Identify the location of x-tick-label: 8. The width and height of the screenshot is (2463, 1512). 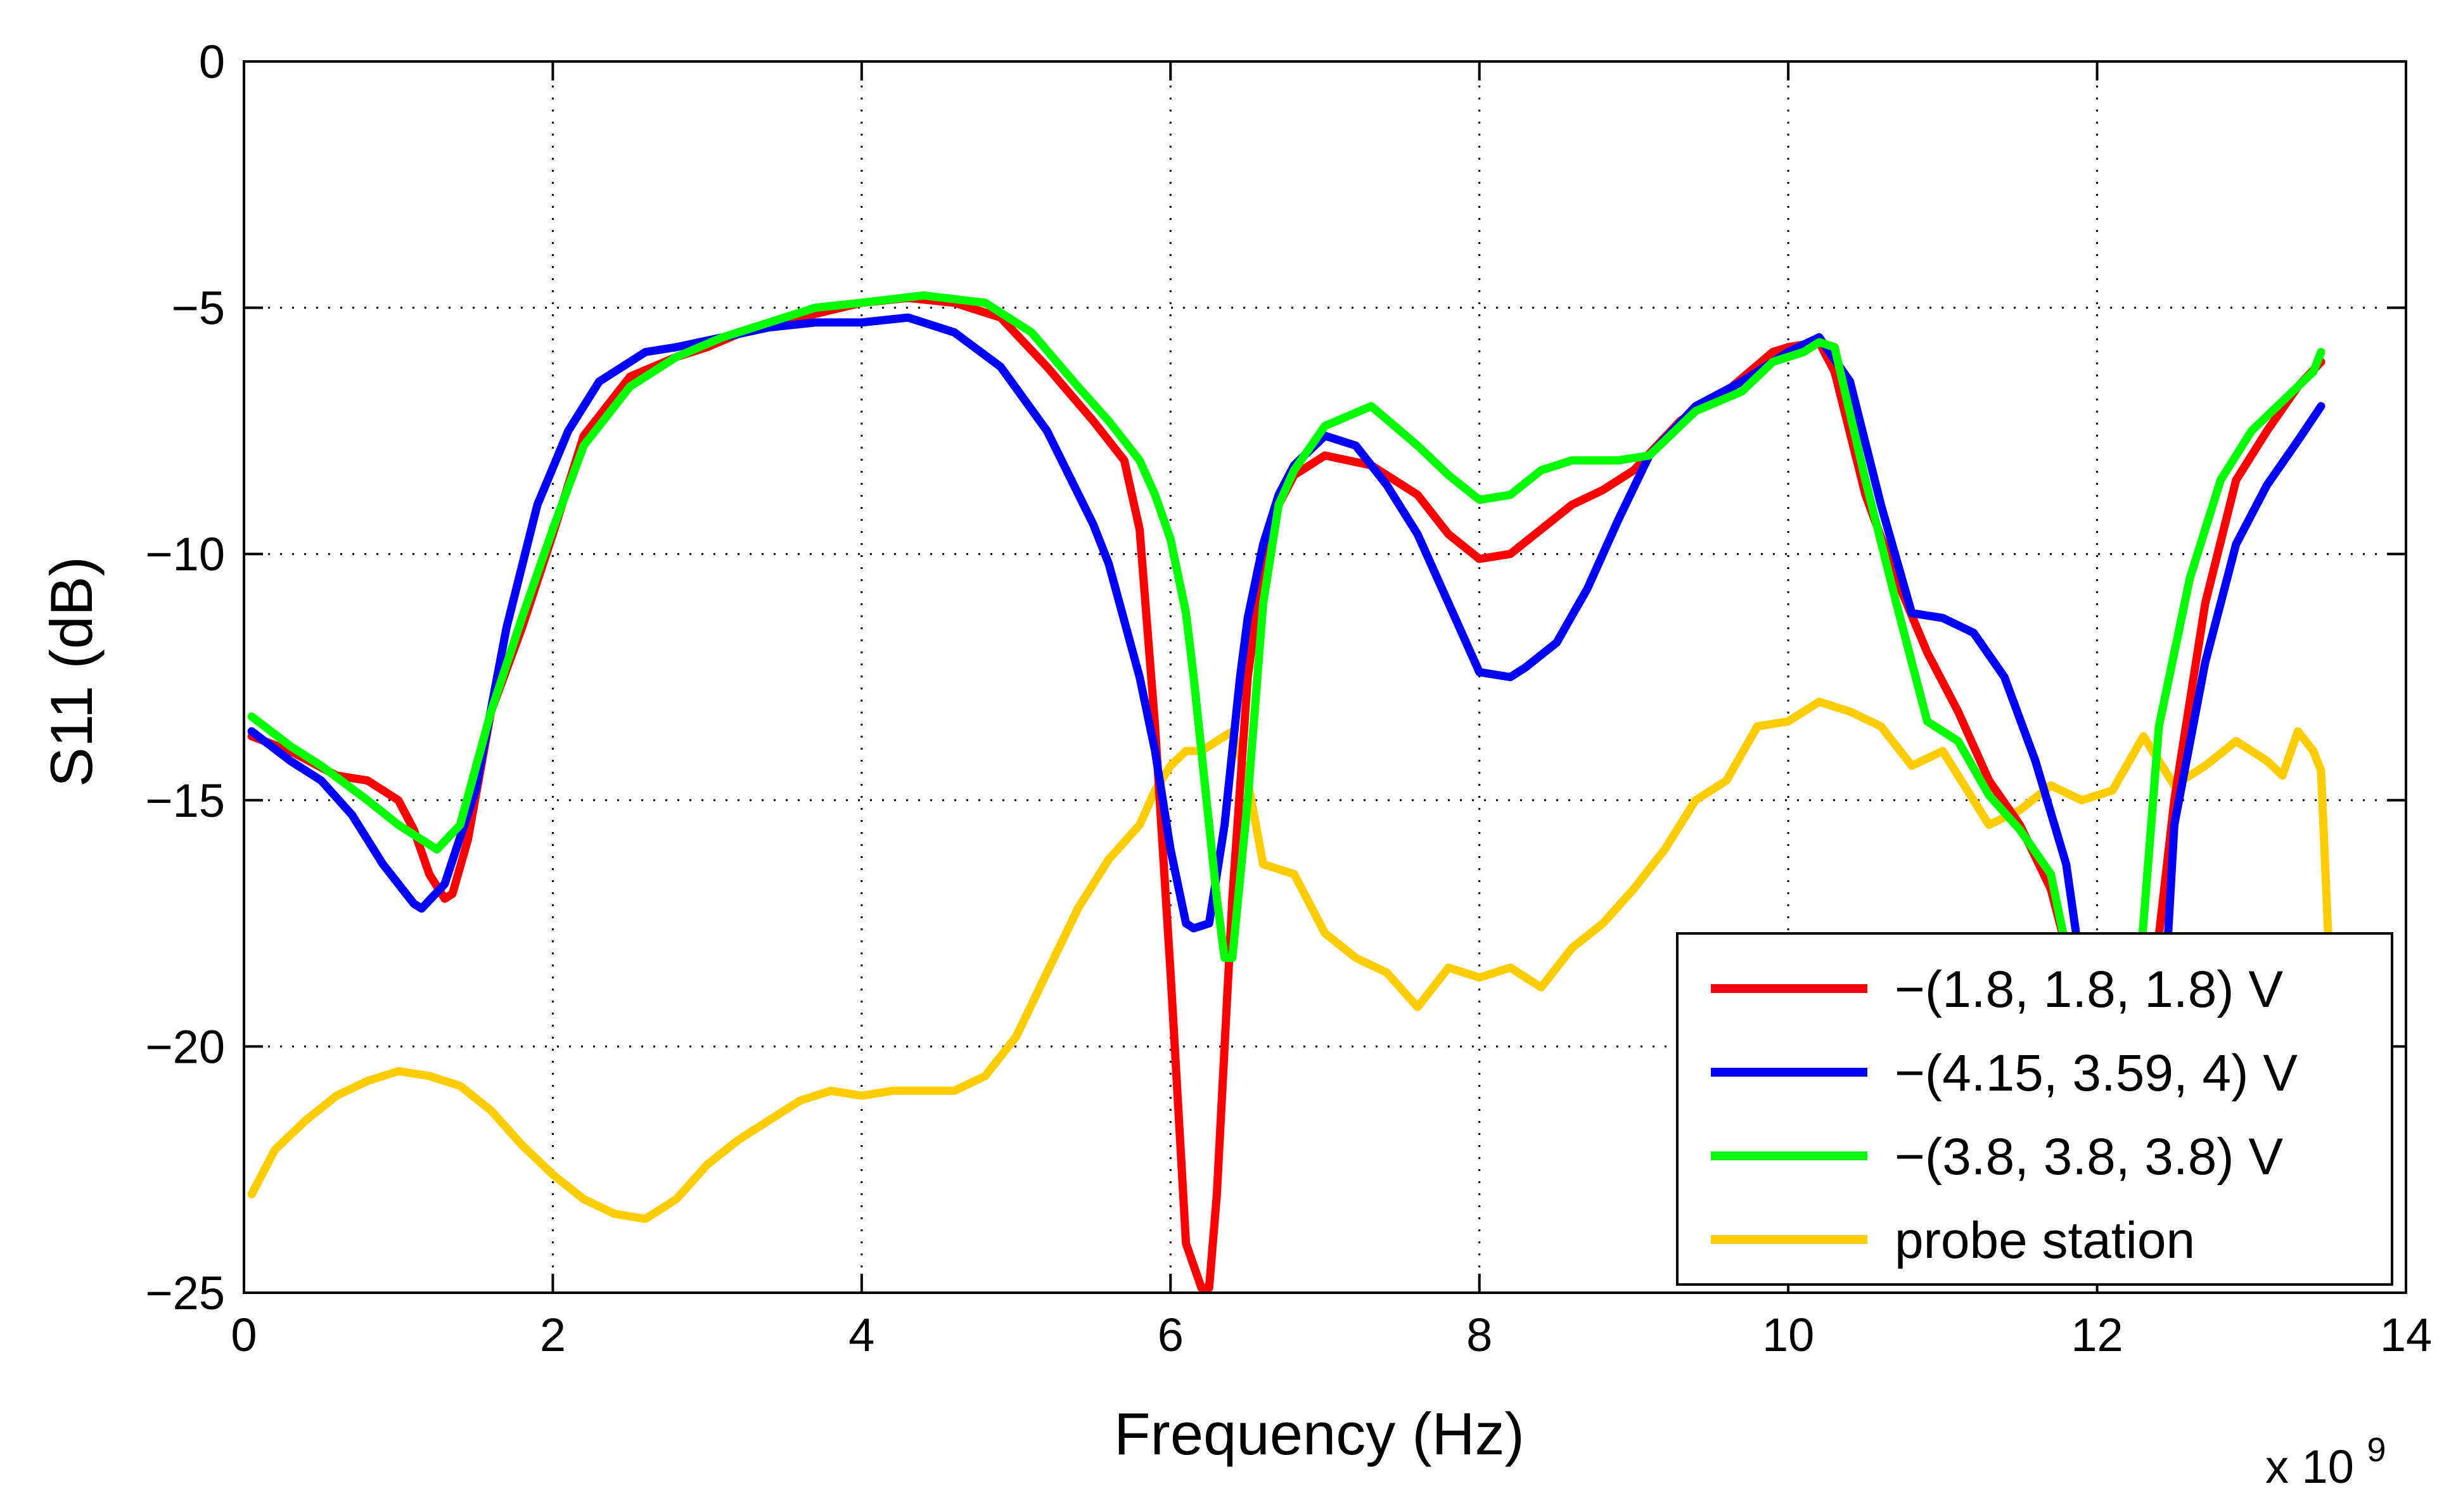
(1479, 1335).